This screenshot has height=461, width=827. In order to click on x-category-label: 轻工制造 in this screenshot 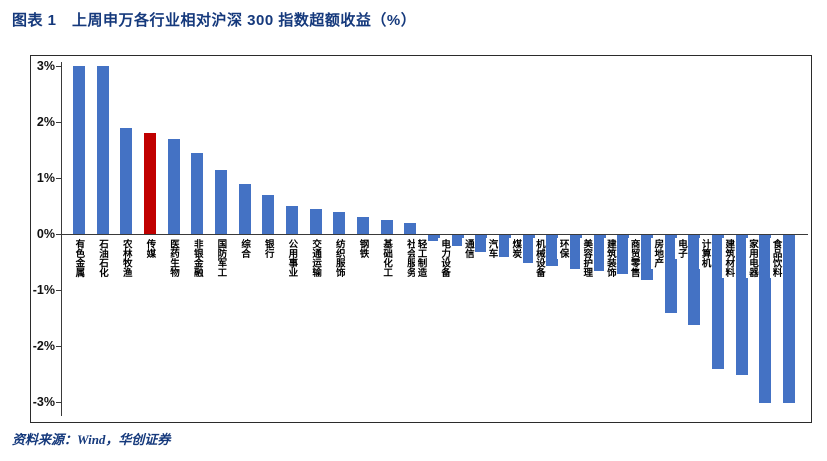, I will do `click(421, 258)`.